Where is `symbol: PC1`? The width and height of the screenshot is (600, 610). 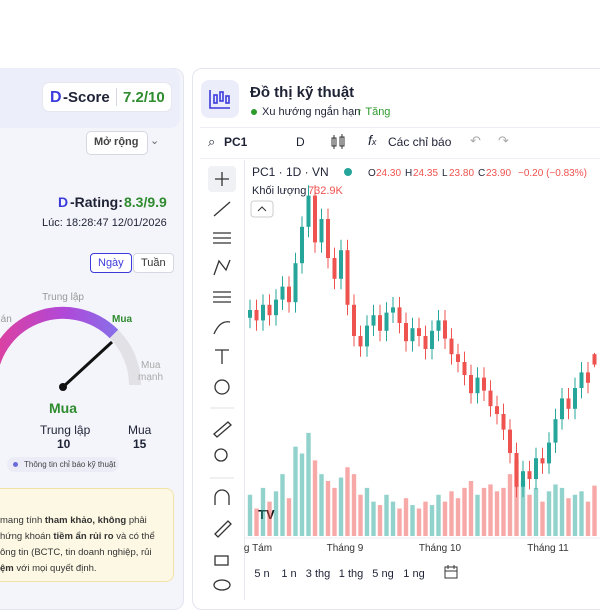 symbol: PC1 is located at coordinates (236, 142).